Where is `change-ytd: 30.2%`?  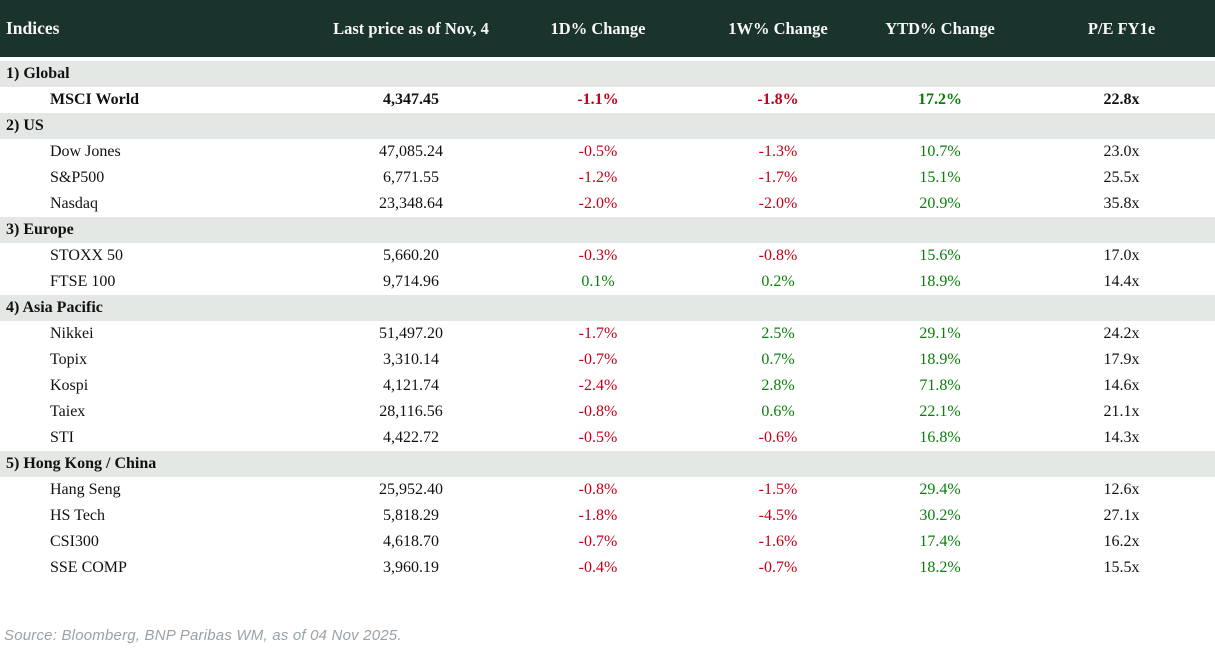
change-ytd: 30.2% is located at coordinates (940, 515).